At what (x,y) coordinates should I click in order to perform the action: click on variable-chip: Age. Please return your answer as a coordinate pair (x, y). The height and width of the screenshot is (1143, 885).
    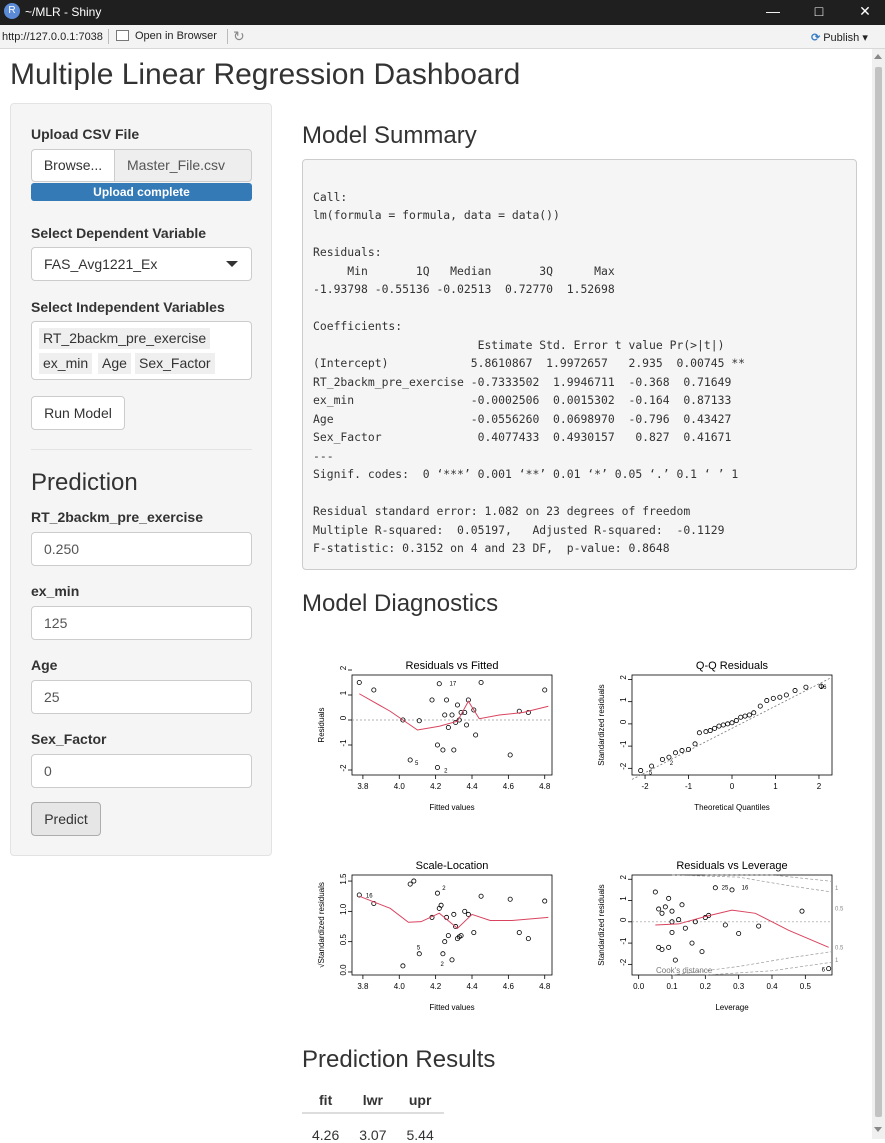
    Looking at the image, I should click on (114, 363).